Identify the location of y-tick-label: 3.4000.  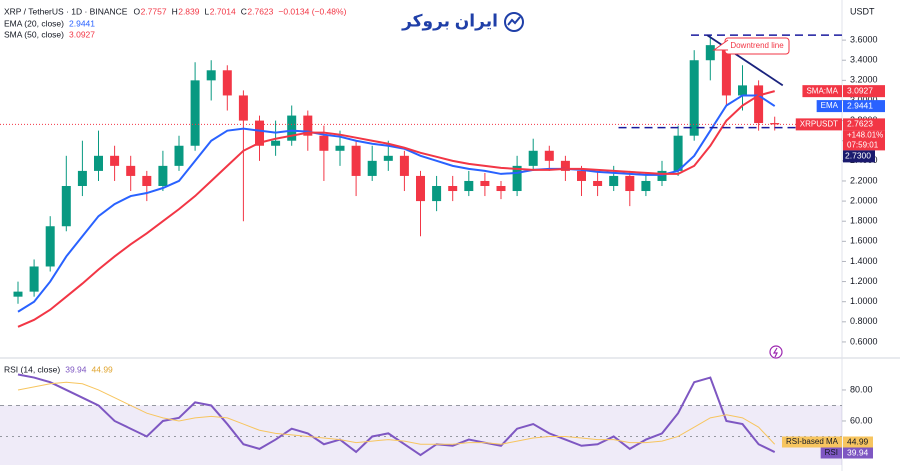
(864, 60).